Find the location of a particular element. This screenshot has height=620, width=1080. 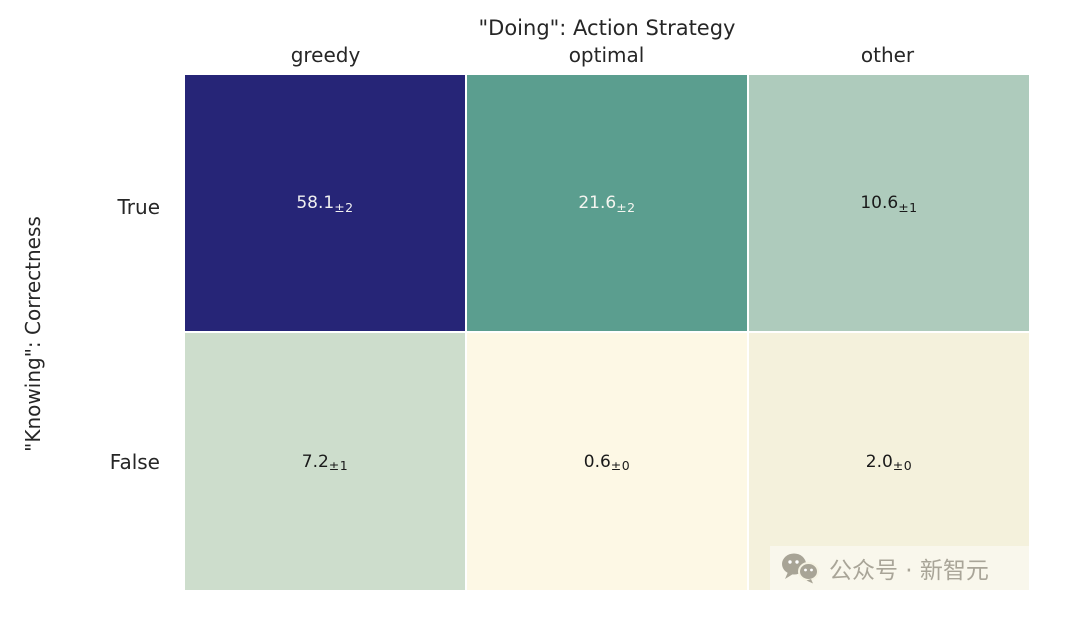

heatmap-cell-true-other: 10.6 ±1 is located at coordinates (889, 203).